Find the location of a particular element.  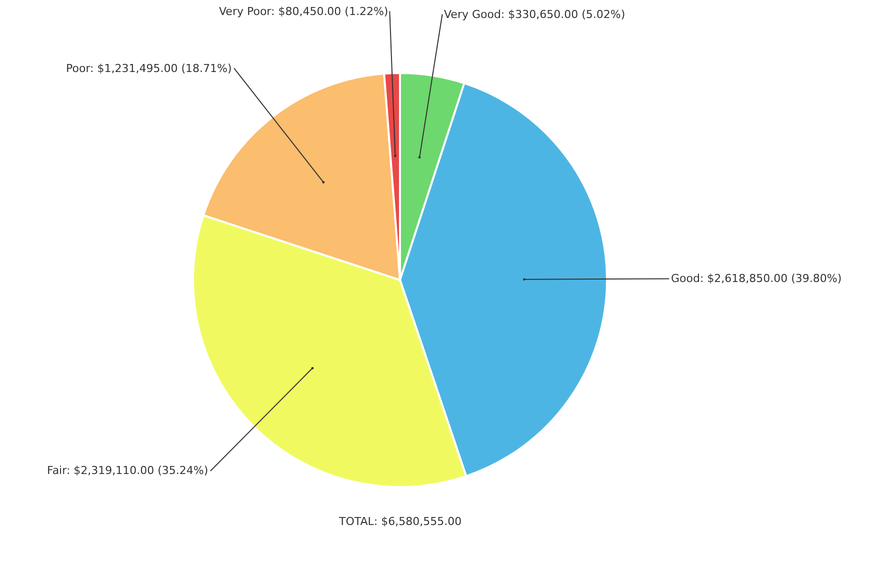

slice-label: Very Poor: $80,450.00 (1.22%) is located at coordinates (303, 11).